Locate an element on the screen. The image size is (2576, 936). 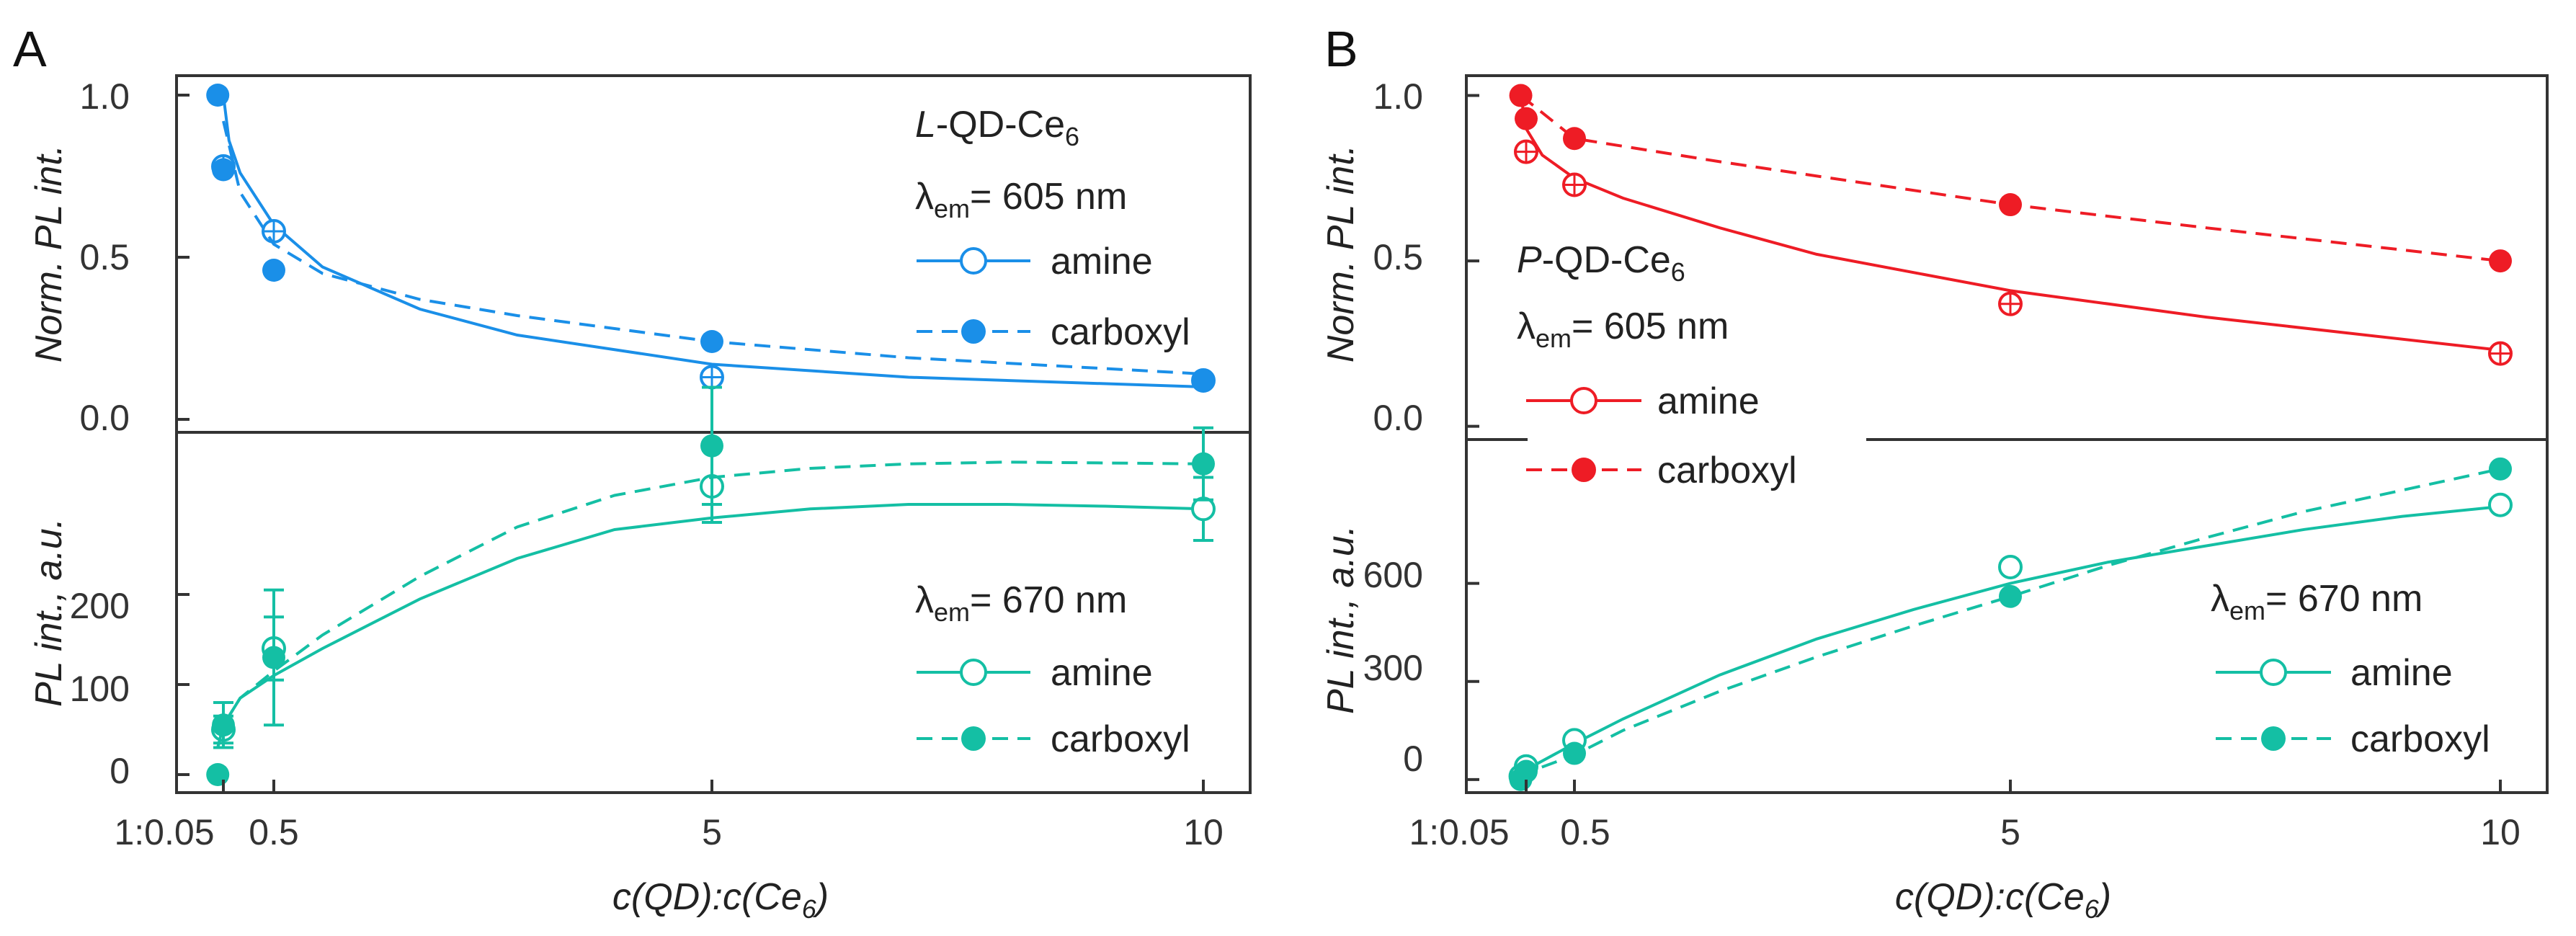
panel-b-bottom-legend-amine: amine is located at coordinates (2334, 673).